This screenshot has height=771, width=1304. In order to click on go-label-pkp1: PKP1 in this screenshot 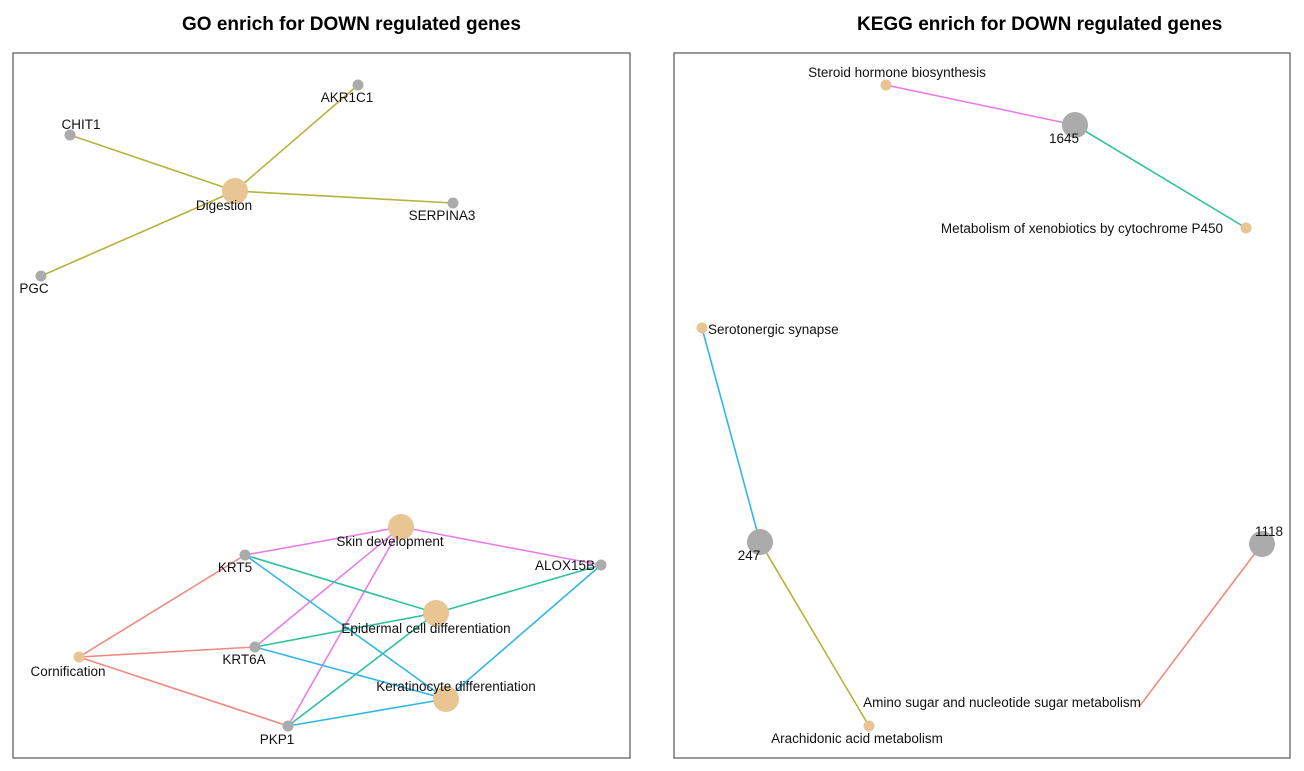, I will do `click(277, 739)`.